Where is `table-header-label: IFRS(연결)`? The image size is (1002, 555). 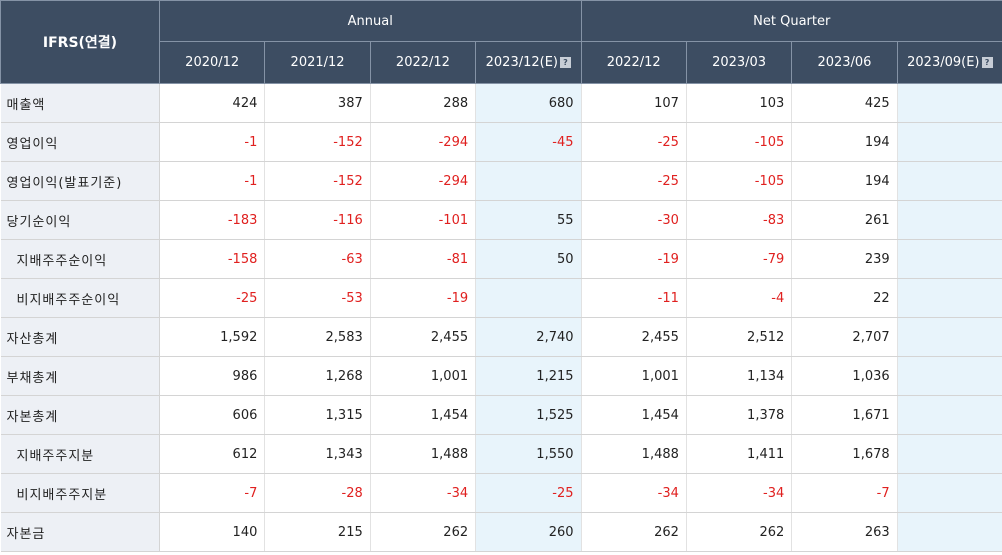 table-header-label: IFRS(연결) is located at coordinates (80, 42).